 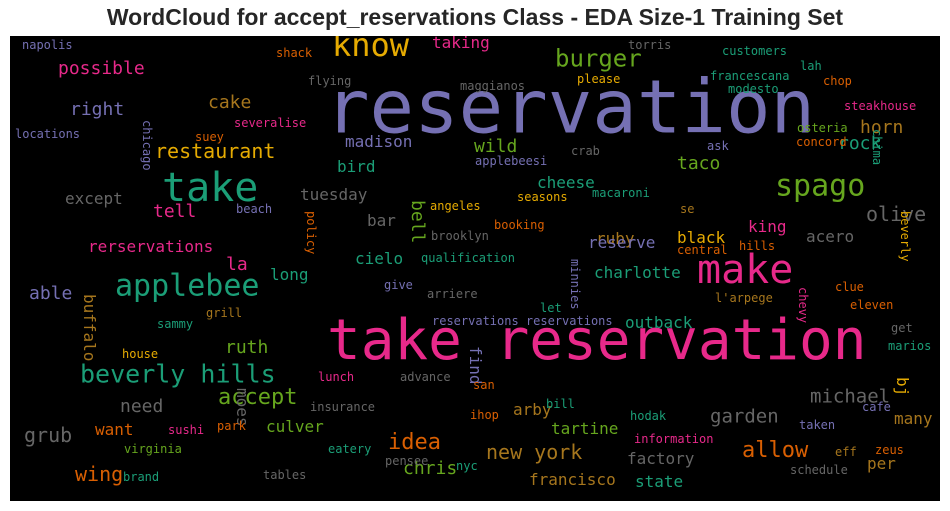 What do you see at coordinates (718, 146) in the screenshot?
I see `word-ask: ask` at bounding box center [718, 146].